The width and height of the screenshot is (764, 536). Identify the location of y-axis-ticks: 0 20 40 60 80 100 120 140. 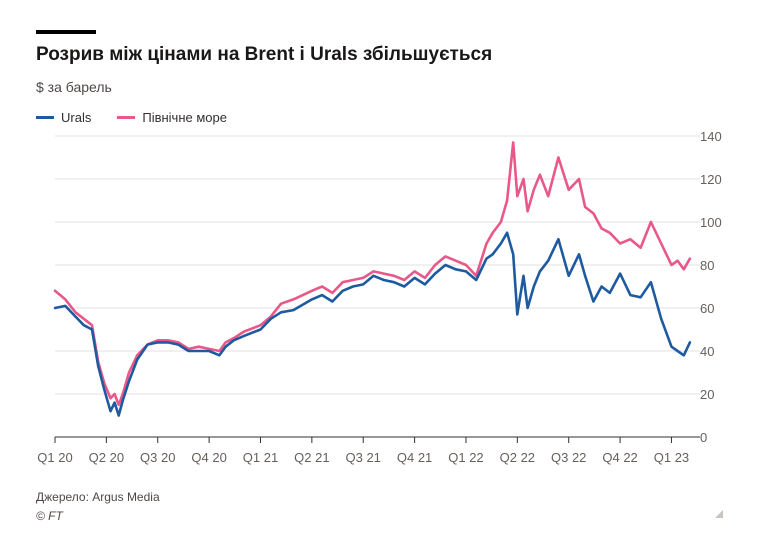
(711, 287).